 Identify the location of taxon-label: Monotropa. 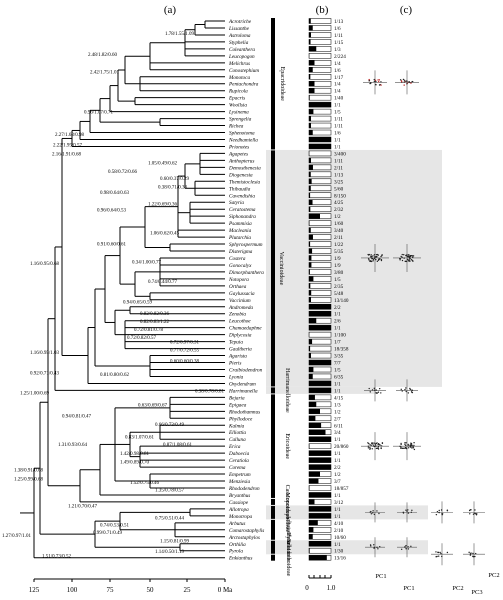
(240, 517).